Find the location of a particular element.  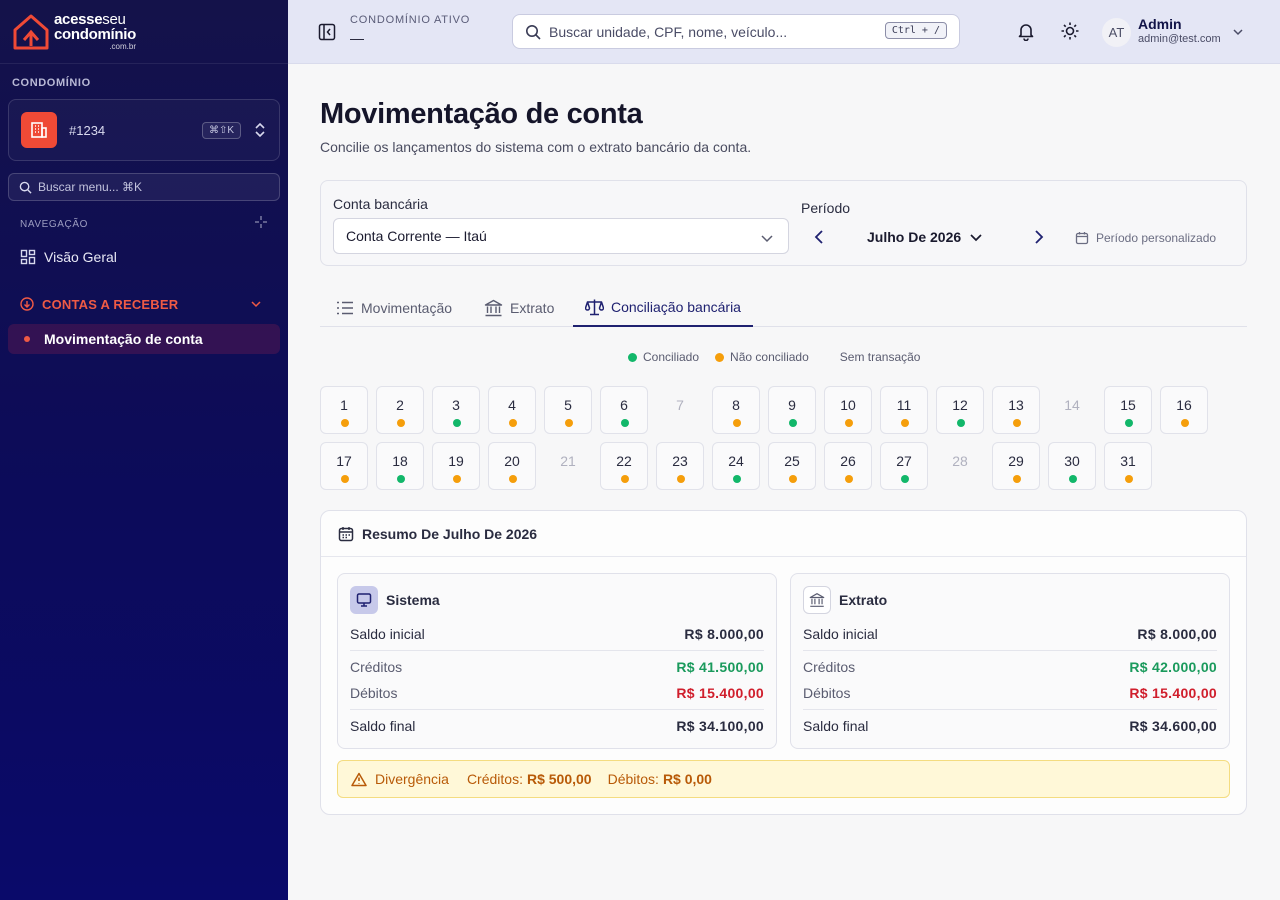

tab-movimentacao: Movimentação is located at coordinates (394, 307).